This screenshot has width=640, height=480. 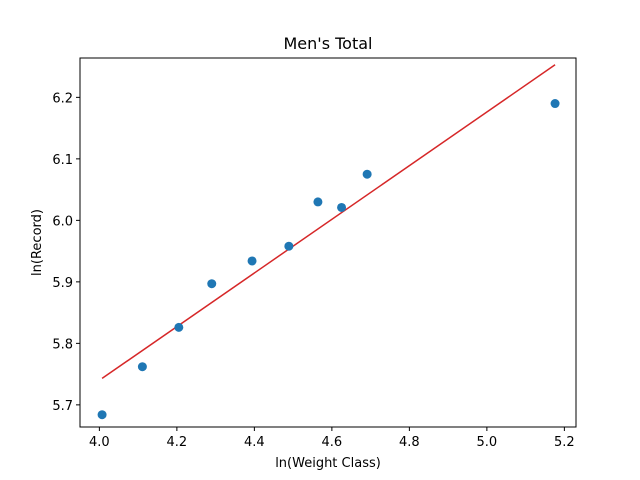 What do you see at coordinates (254, 442) in the screenshot?
I see `x-tick-label: 4.4` at bounding box center [254, 442].